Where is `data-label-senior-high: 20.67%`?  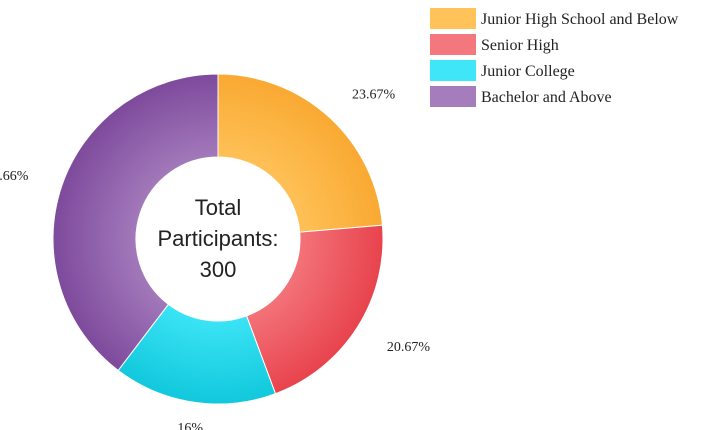 data-label-senior-high: 20.67% is located at coordinates (409, 347).